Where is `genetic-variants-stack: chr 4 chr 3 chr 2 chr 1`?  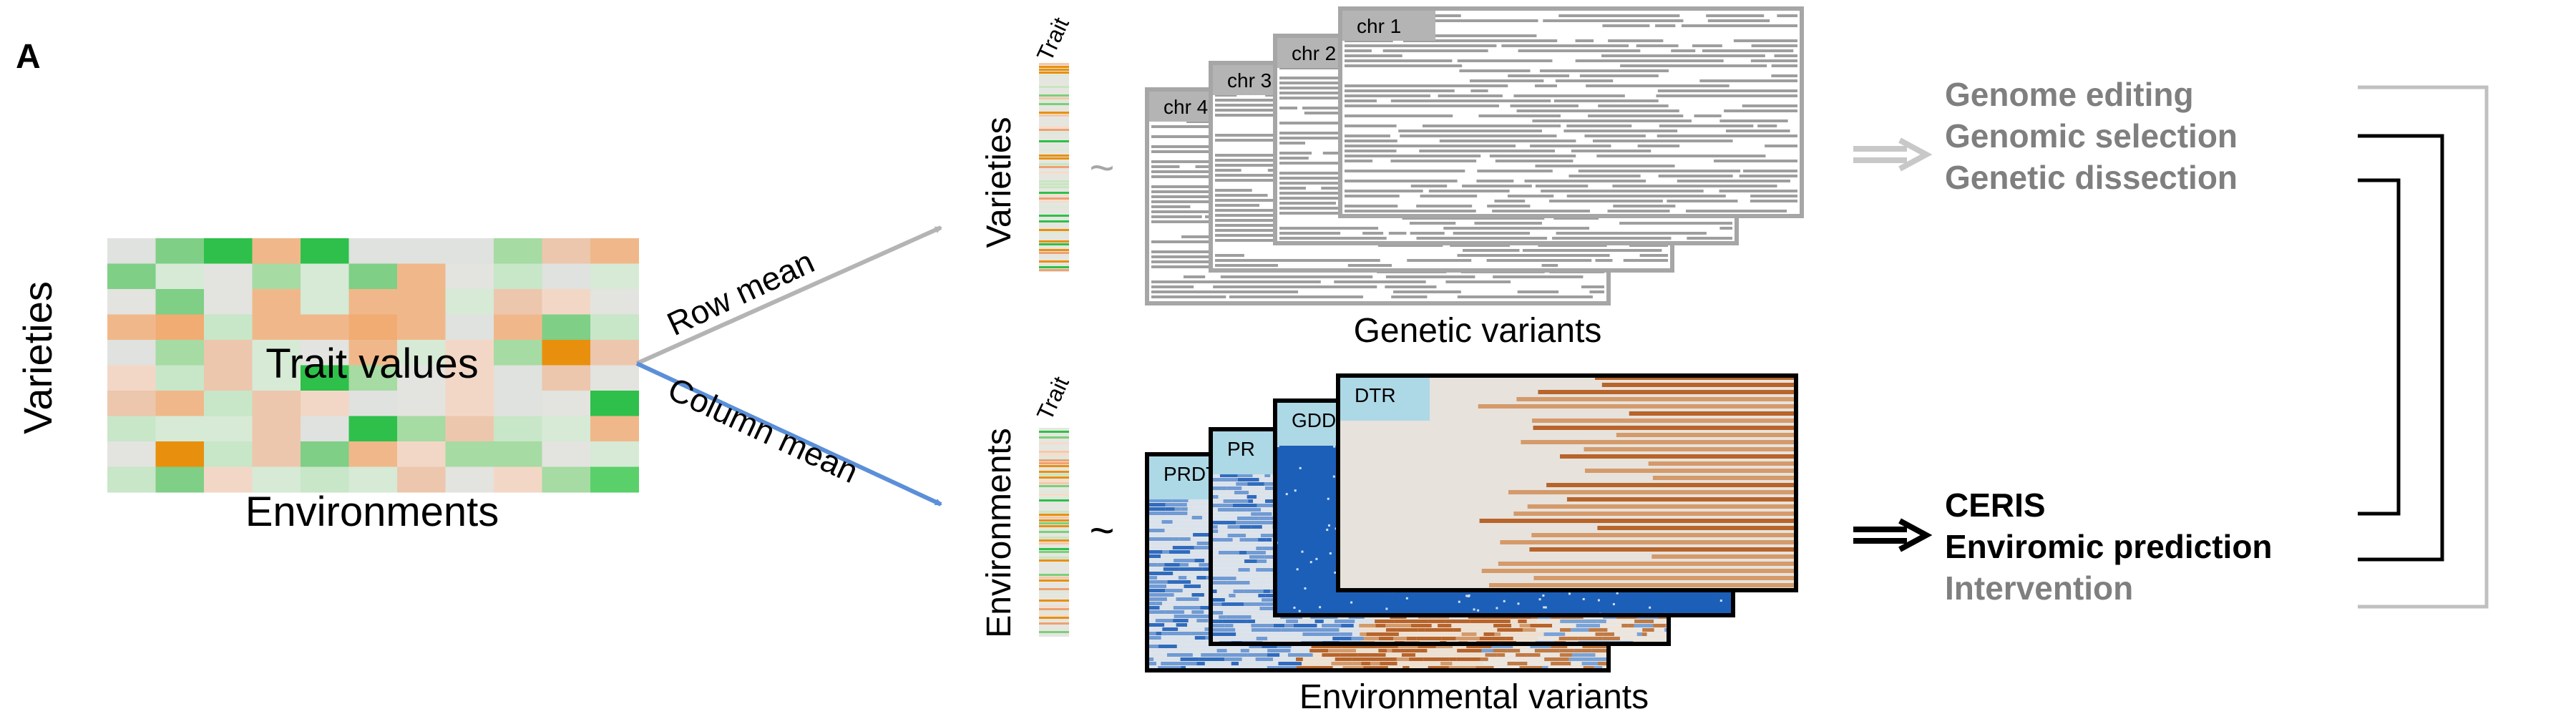 genetic-variants-stack: chr 4 chr 3 chr 2 chr 1 is located at coordinates (1474, 155).